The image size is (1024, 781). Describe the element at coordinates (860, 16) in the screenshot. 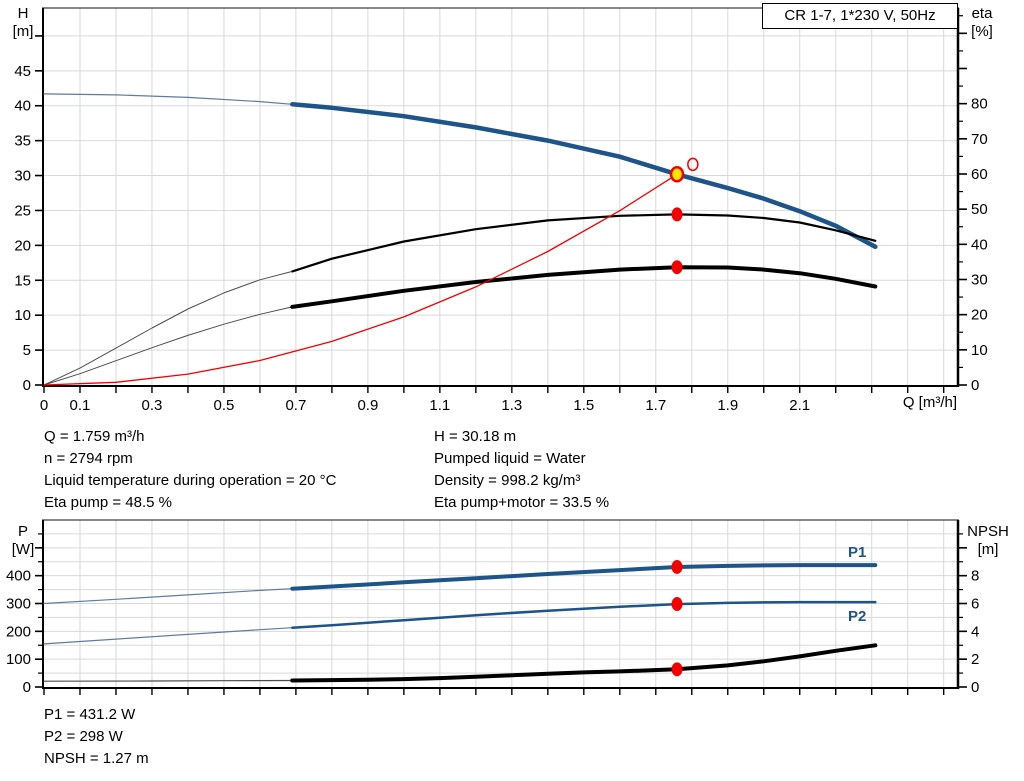

I see `pump-title-box: CR 1-7, 1*230 V, 50Hz` at that location.